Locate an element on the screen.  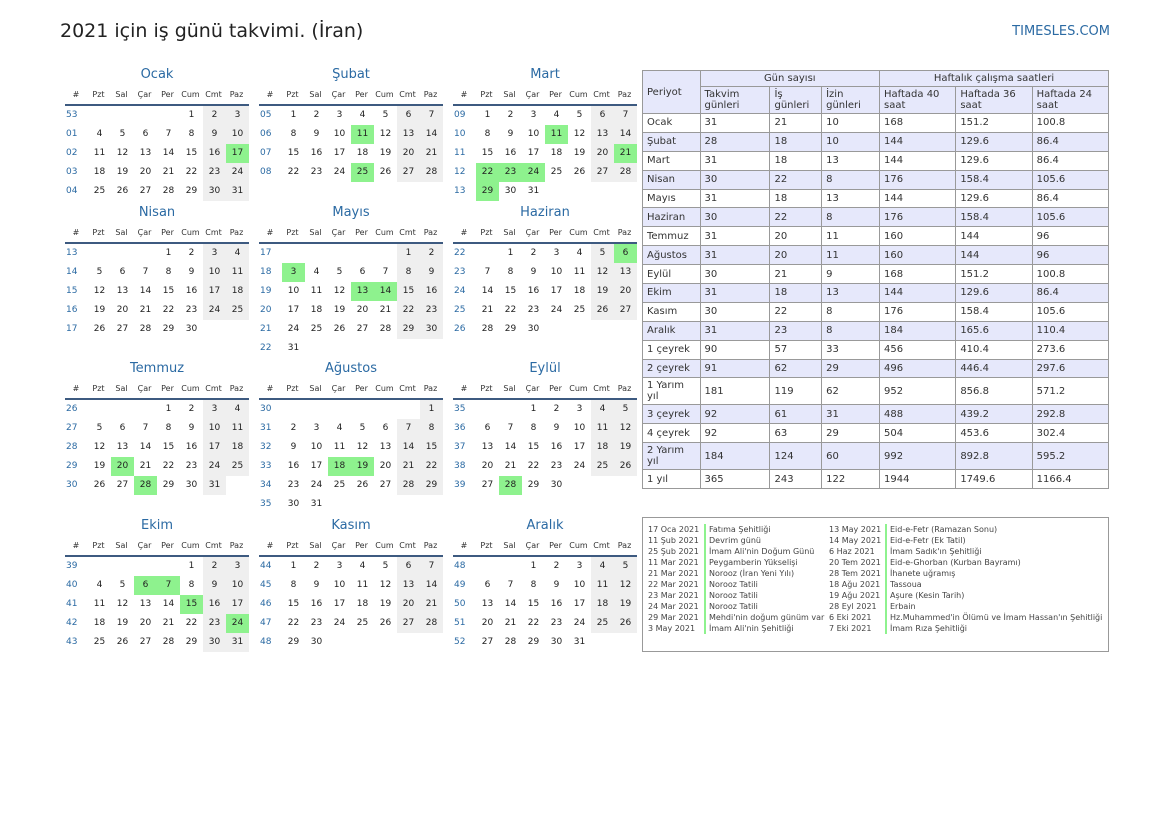
table-cell: 30 is located at coordinates (735, 179).